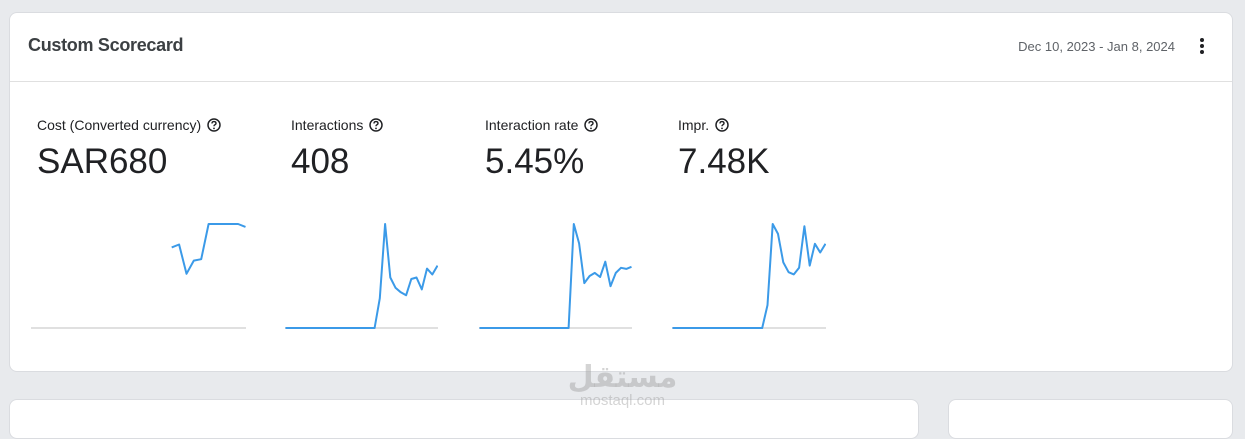 This screenshot has width=1245, height=439. I want to click on metric: Interaction rate 5.45%, so click(542, 149).